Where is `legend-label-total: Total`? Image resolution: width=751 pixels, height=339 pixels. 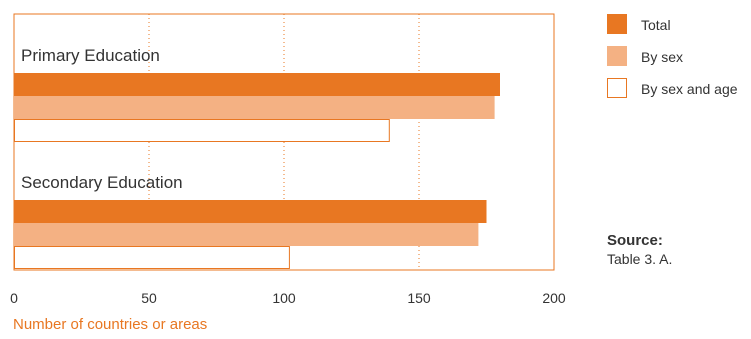
legend-label-total: Total is located at coordinates (656, 25).